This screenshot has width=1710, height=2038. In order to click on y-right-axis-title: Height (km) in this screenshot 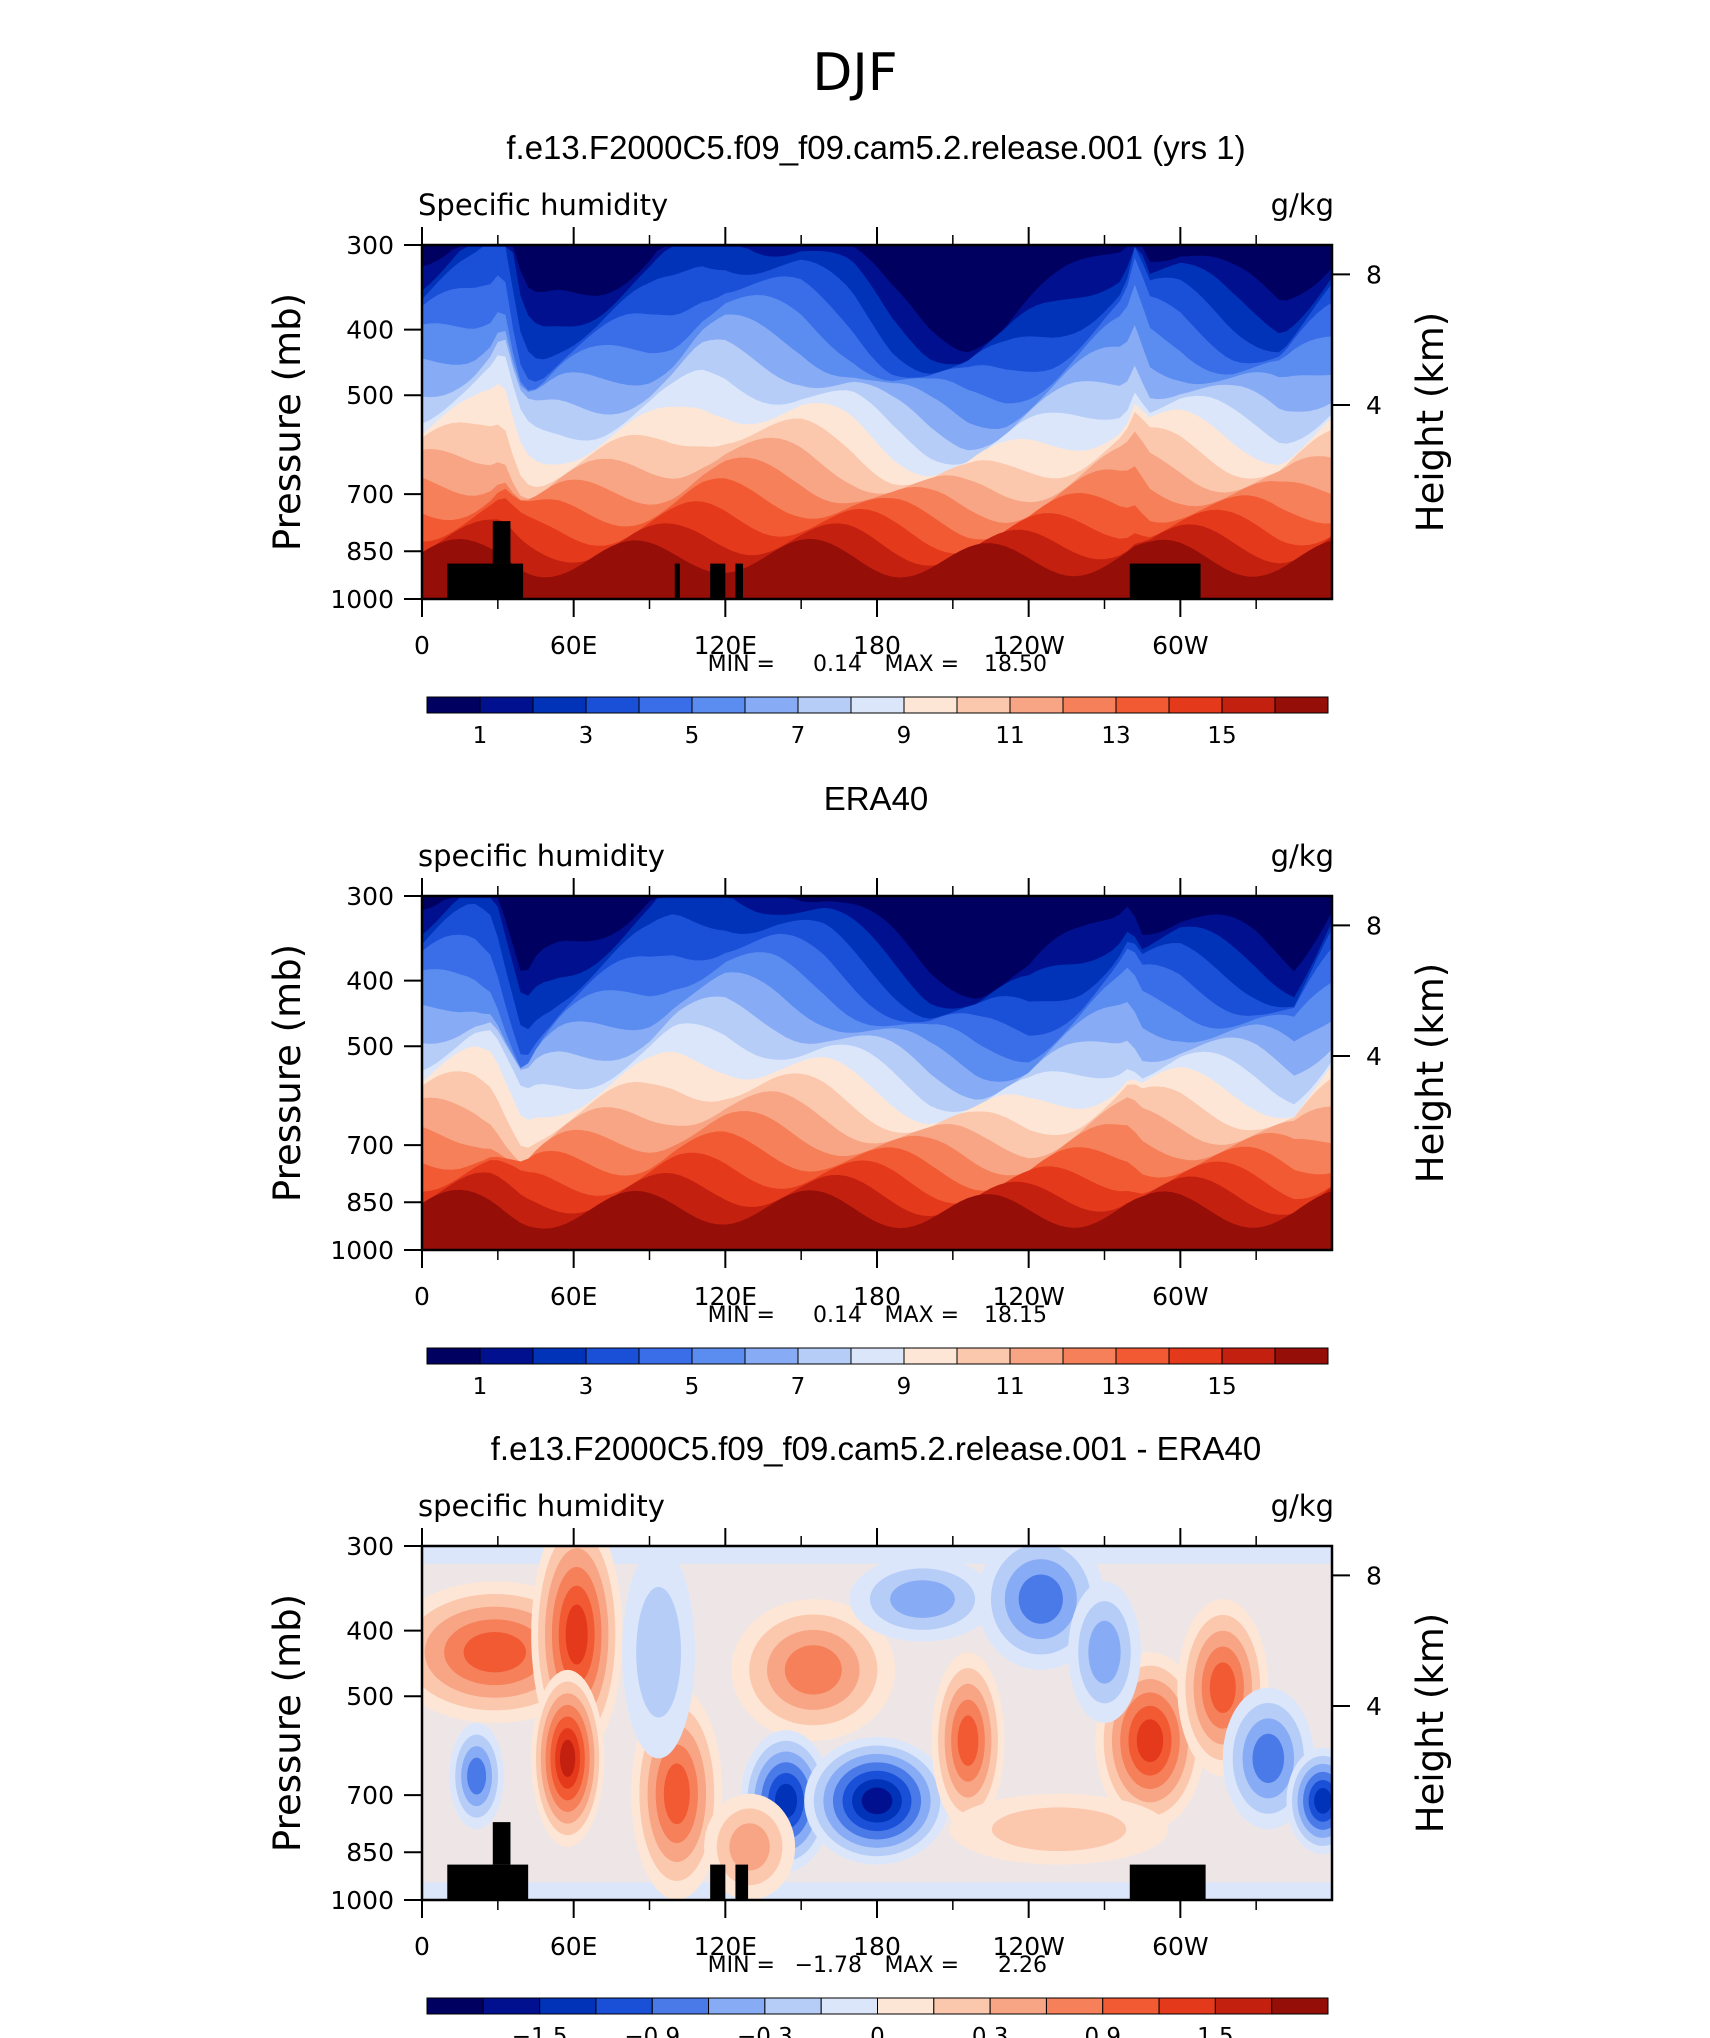, I will do `click(1430, 1723)`.